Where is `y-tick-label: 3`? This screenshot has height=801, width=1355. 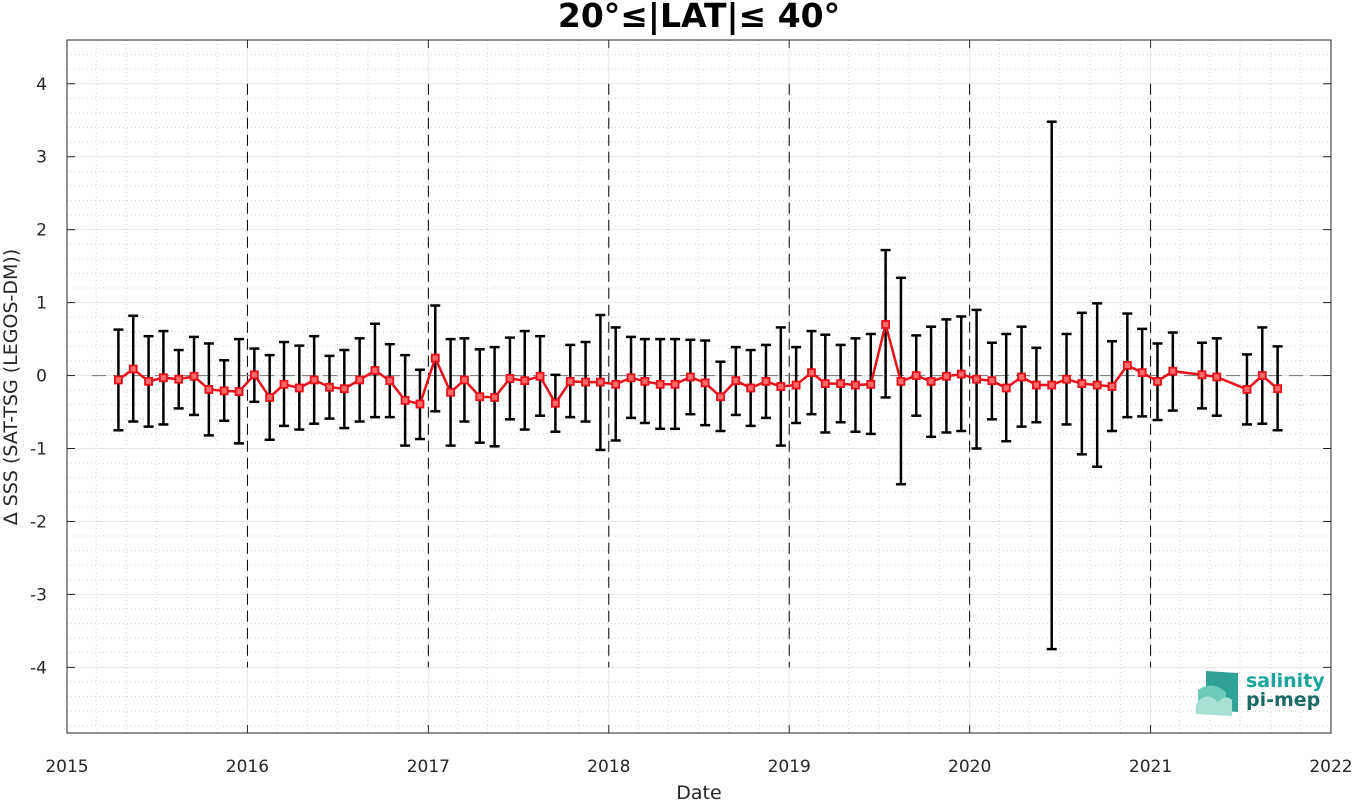
y-tick-label: 3 is located at coordinates (41, 158).